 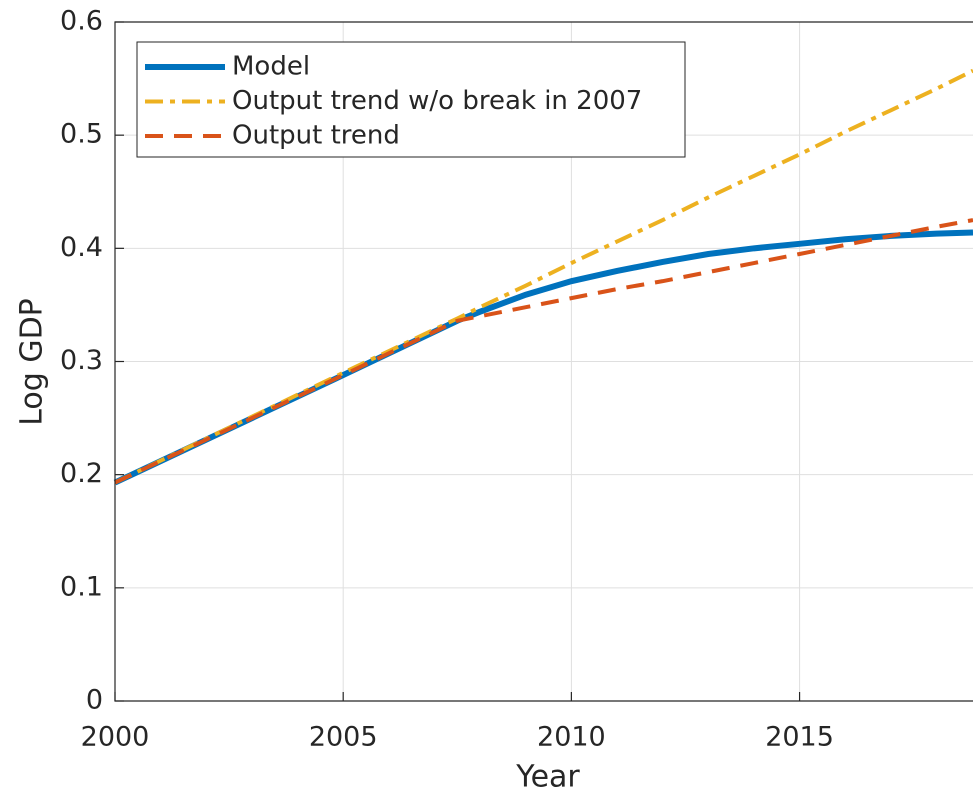 What do you see at coordinates (81, 134) in the screenshot?
I see `y-tick-label: 0.5` at bounding box center [81, 134].